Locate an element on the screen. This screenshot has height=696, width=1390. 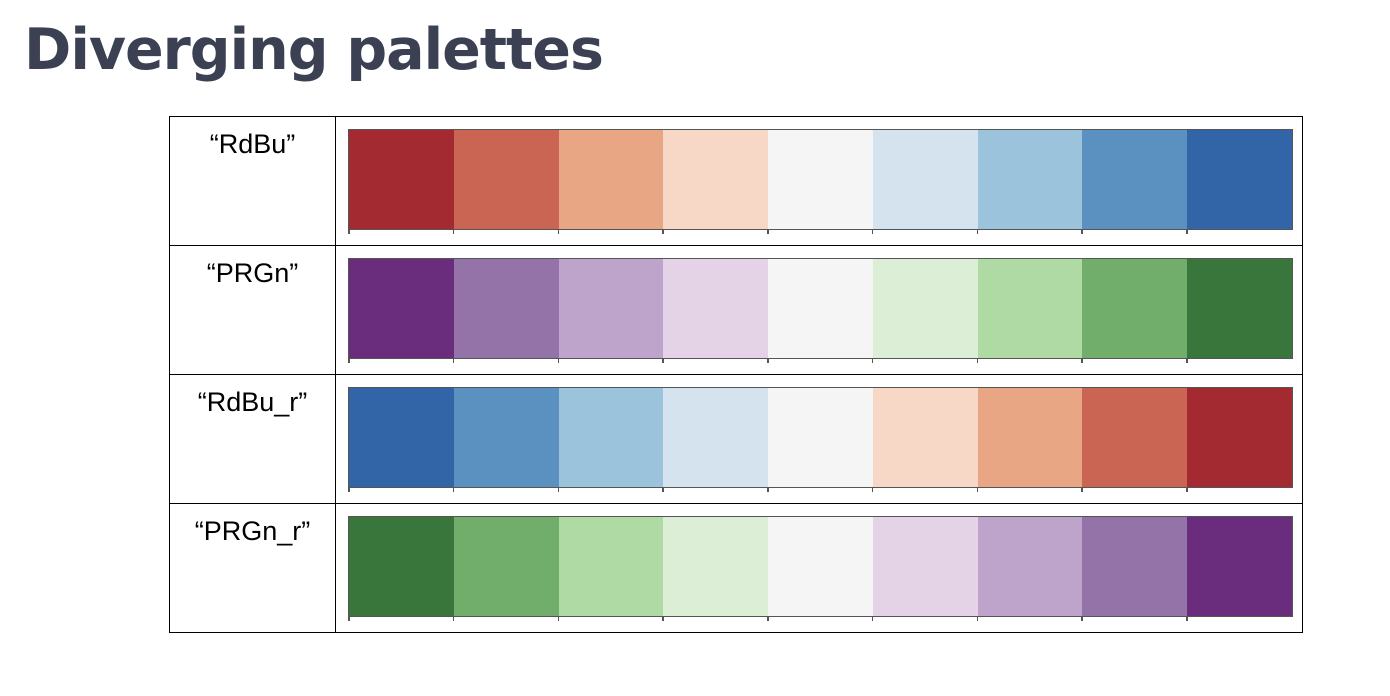
page-title: Diverging palettes is located at coordinates (314, 50).